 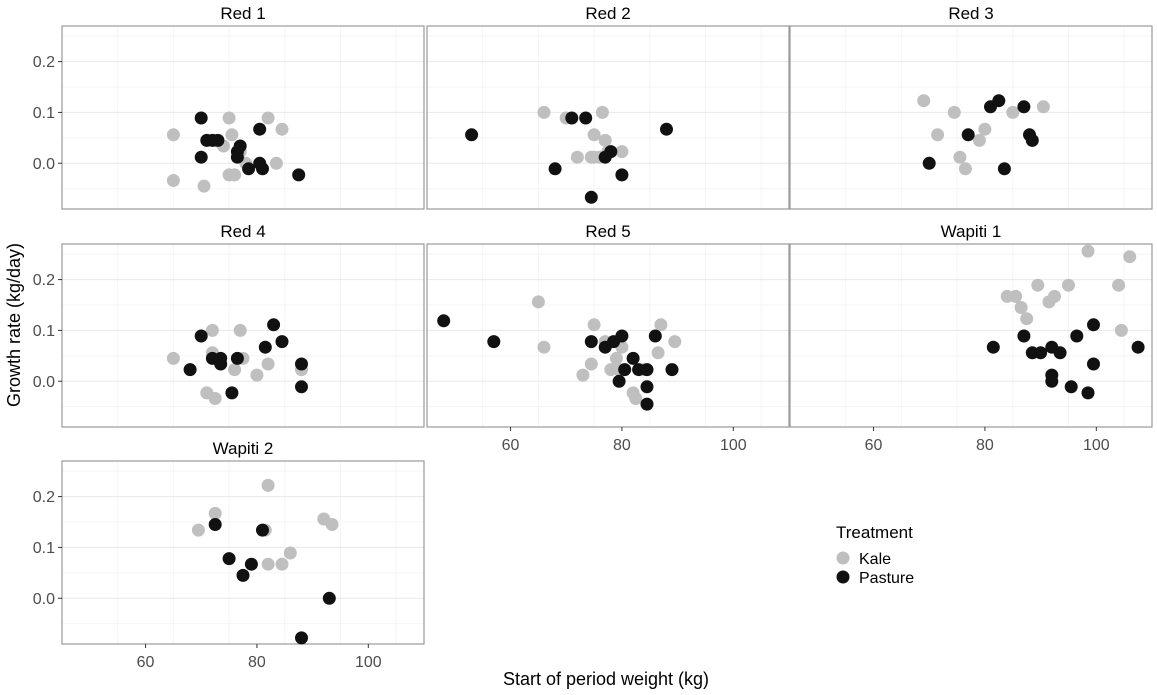 What do you see at coordinates (875, 555) in the screenshot?
I see `legend: Treatment Kale Pasture` at bounding box center [875, 555].